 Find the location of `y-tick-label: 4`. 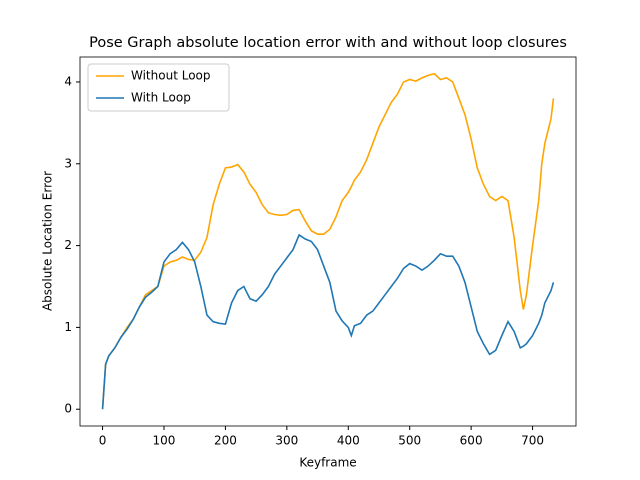

y-tick-label: 4 is located at coordinates (68, 81).